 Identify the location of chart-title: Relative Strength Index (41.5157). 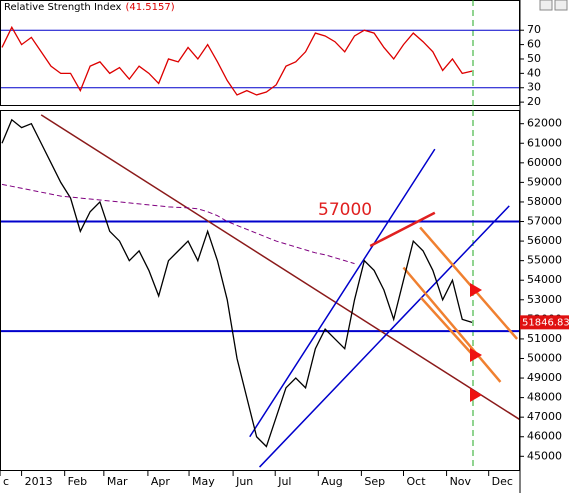
(89, 7).